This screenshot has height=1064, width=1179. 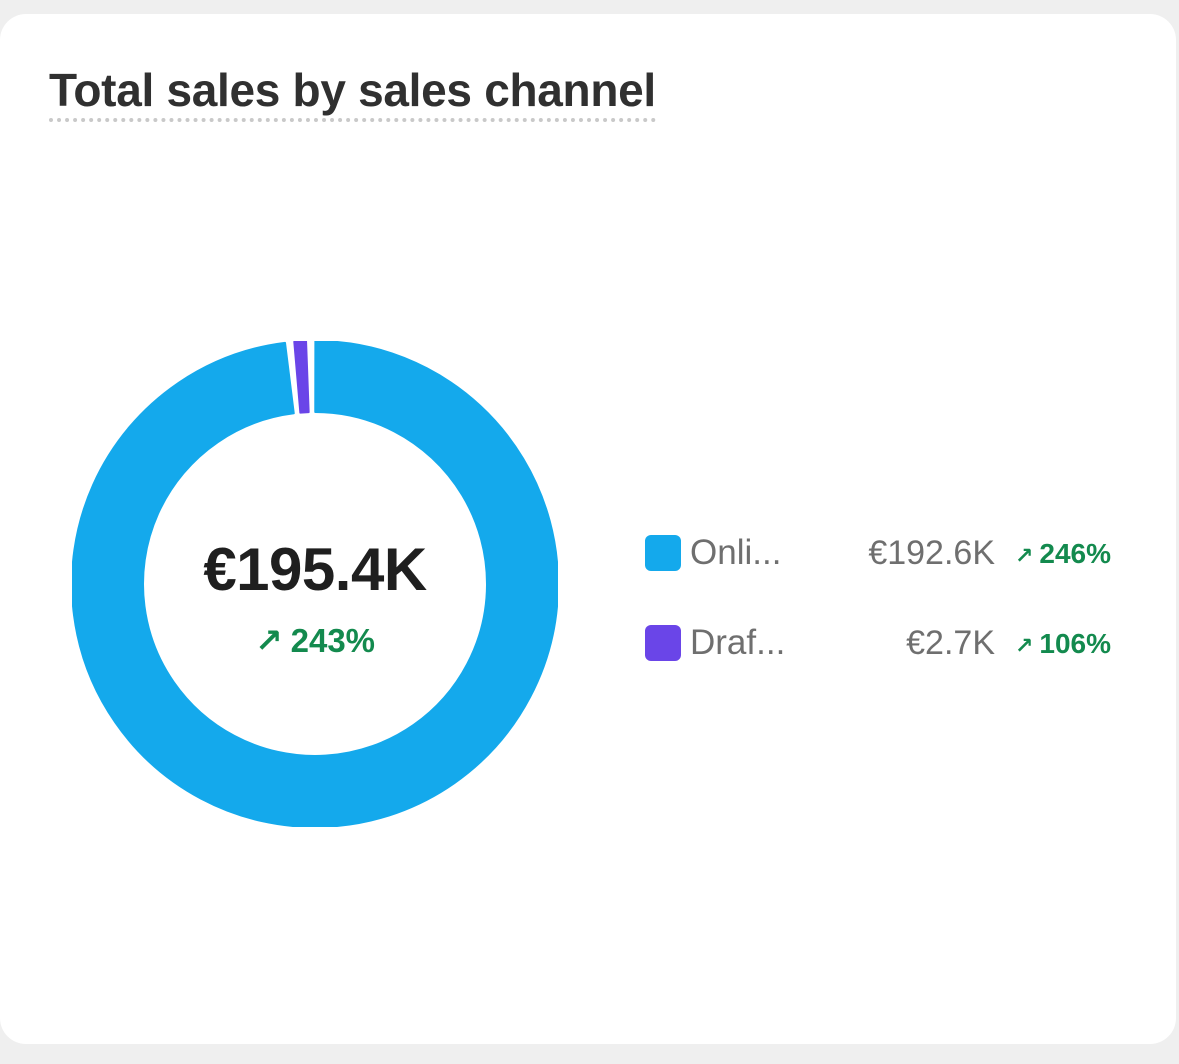 I want to click on total-change-percent: 243%, so click(x=333, y=640).